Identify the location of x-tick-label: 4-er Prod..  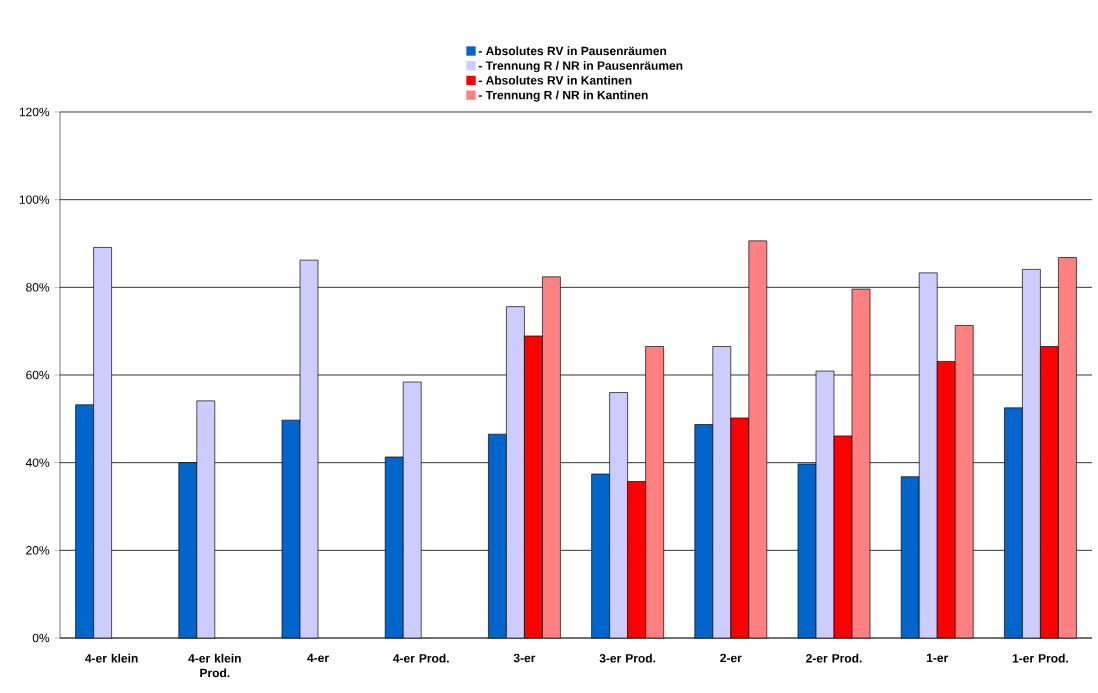
(421, 658).